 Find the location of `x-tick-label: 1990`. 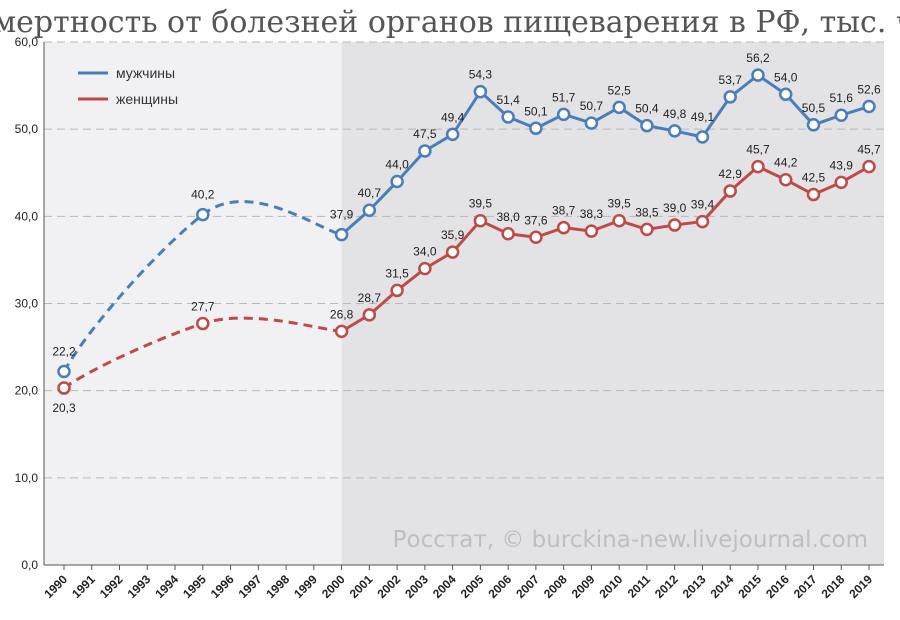

x-tick-label: 1990 is located at coordinates (55, 586).